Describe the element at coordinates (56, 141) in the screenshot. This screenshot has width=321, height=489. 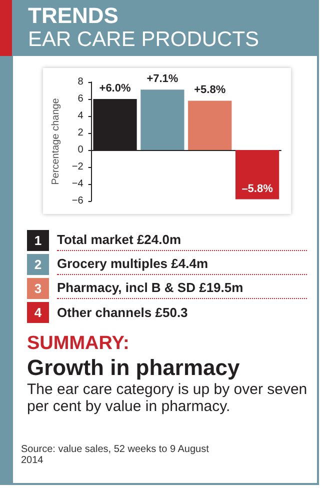
I see `y-axis-title: Percentage change` at that location.